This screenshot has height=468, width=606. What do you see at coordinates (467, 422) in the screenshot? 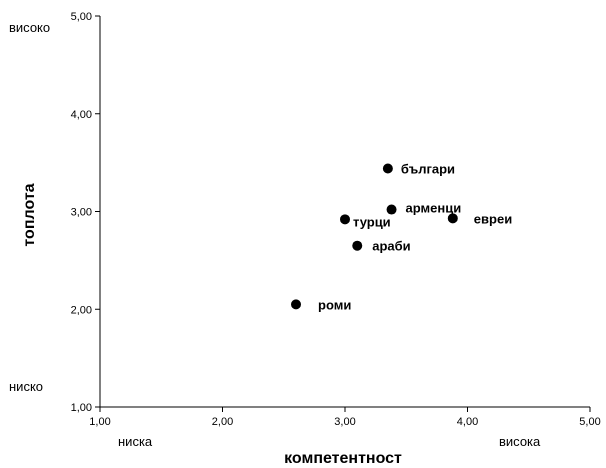
I see `x-tick-label: 4,00` at bounding box center [467, 422].